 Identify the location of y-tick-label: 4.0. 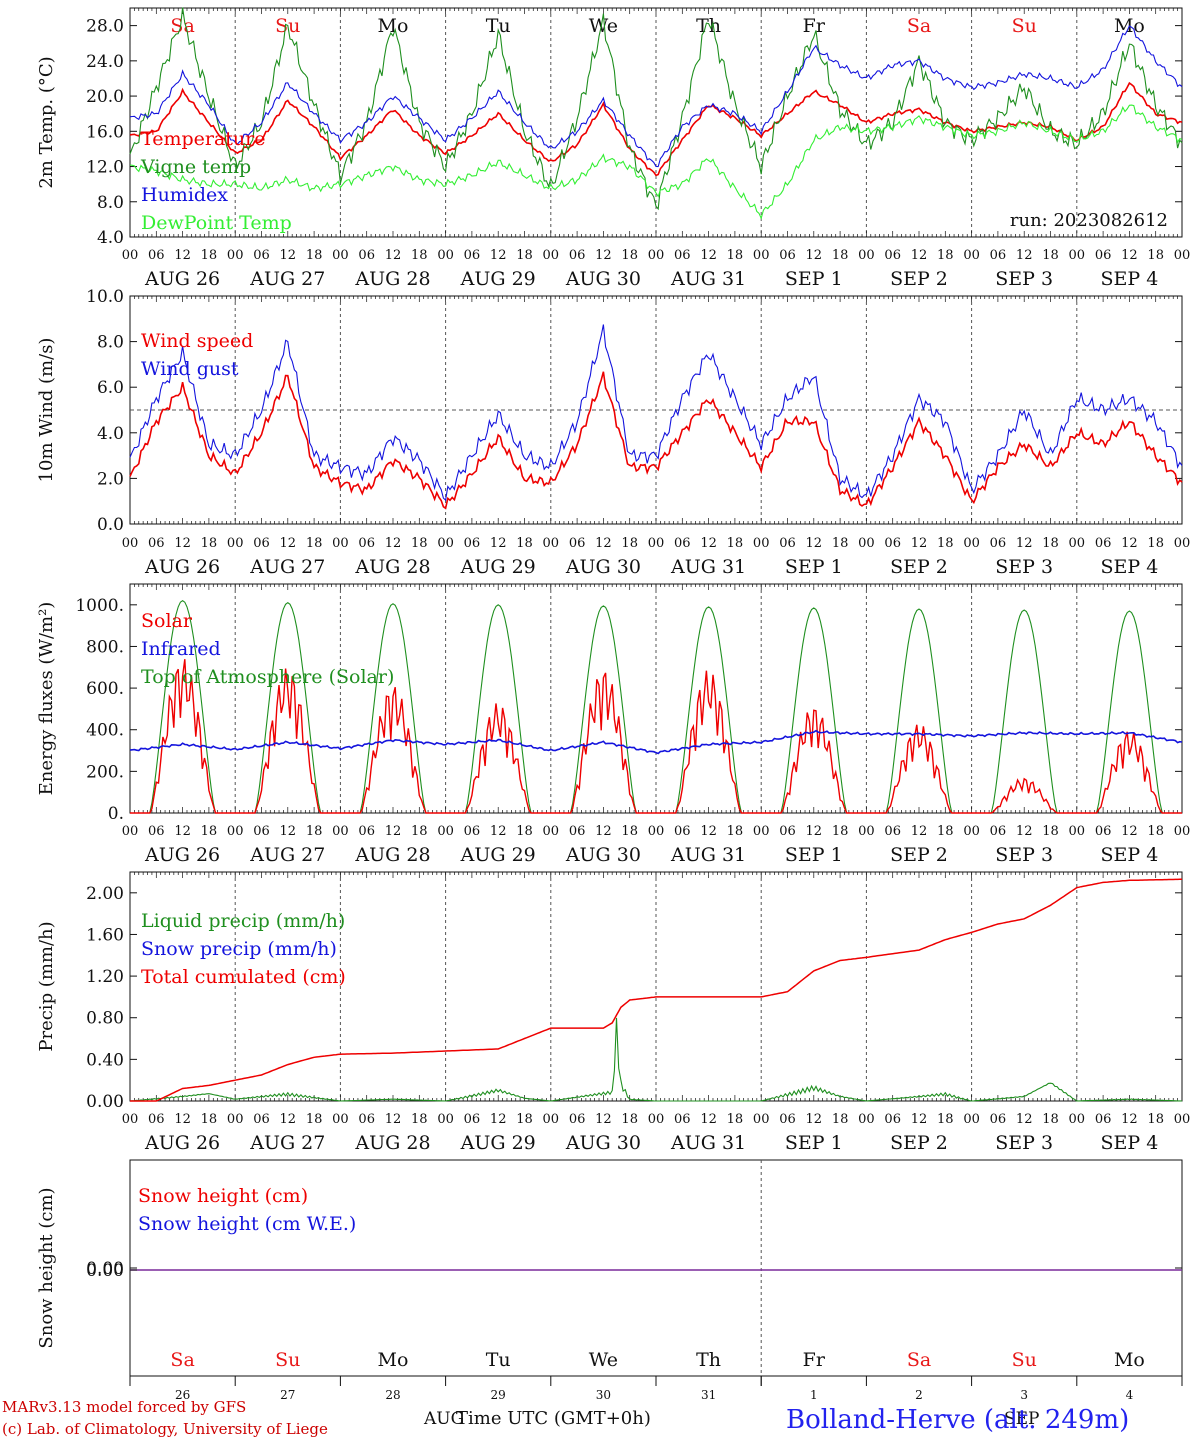
(110, 238).